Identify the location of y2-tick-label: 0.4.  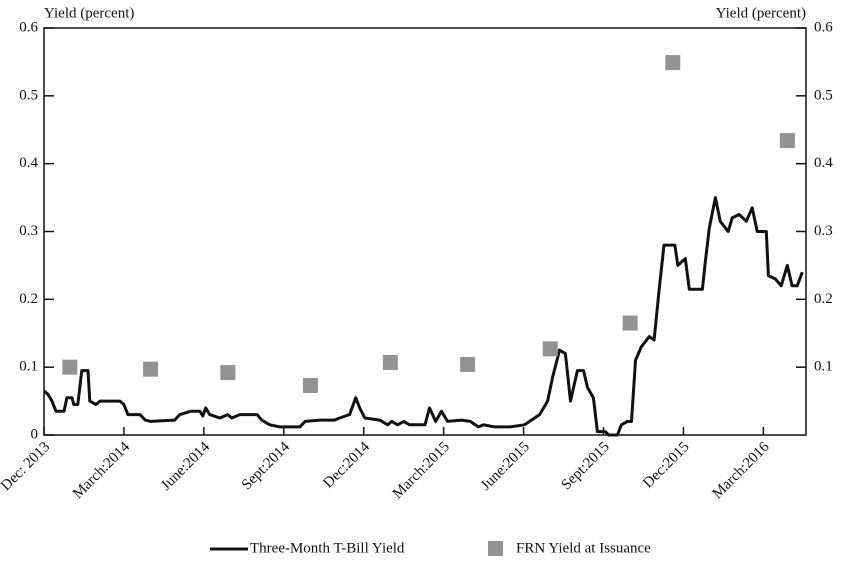
(823, 163).